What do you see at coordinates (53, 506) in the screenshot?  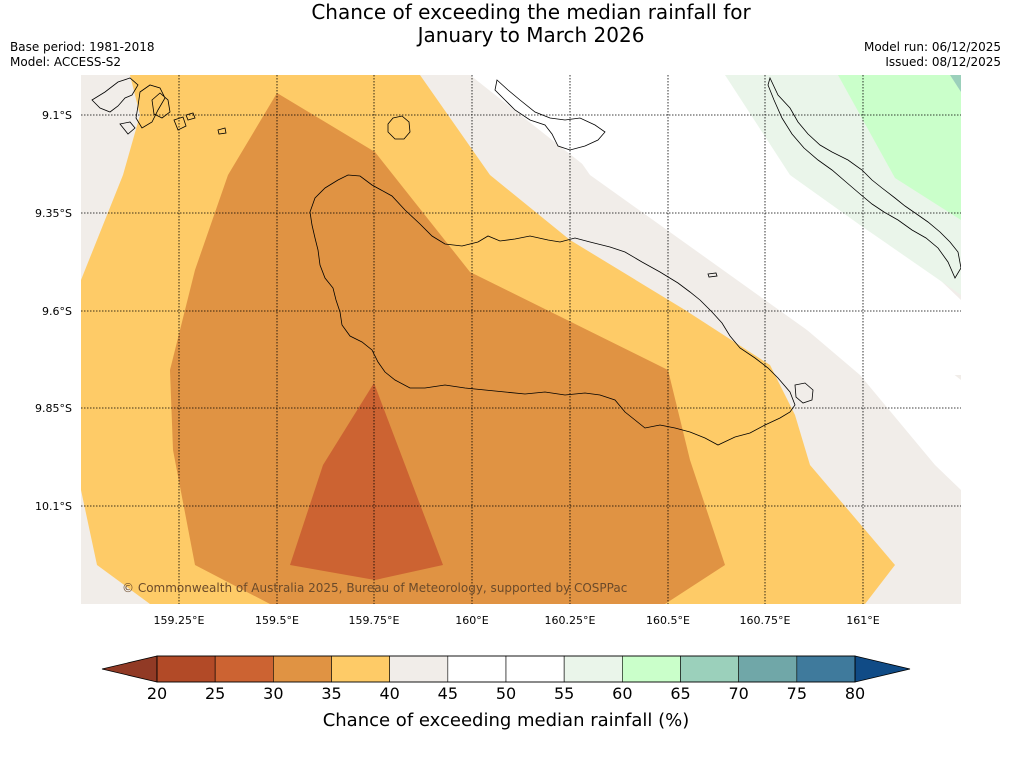 I see `lat-label: 10.1°S` at bounding box center [53, 506].